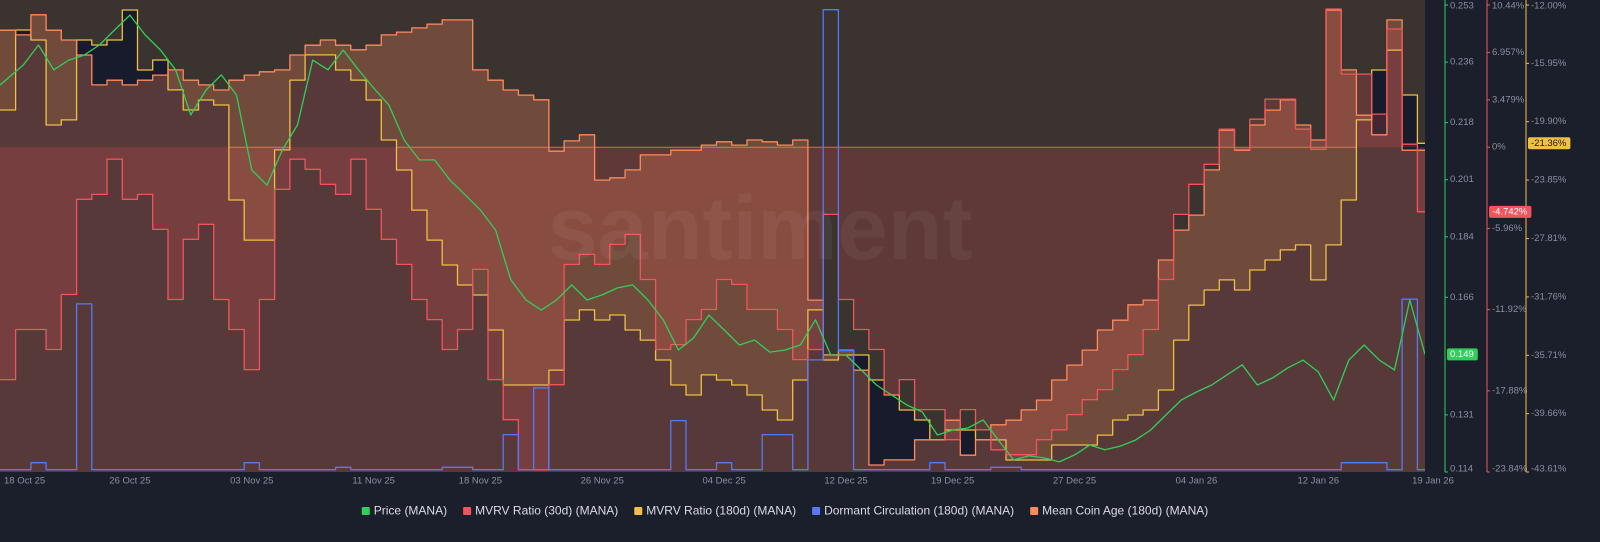  Describe the element at coordinates (1549, 296) in the screenshot. I see `y-tick-label: -31.76%` at that location.